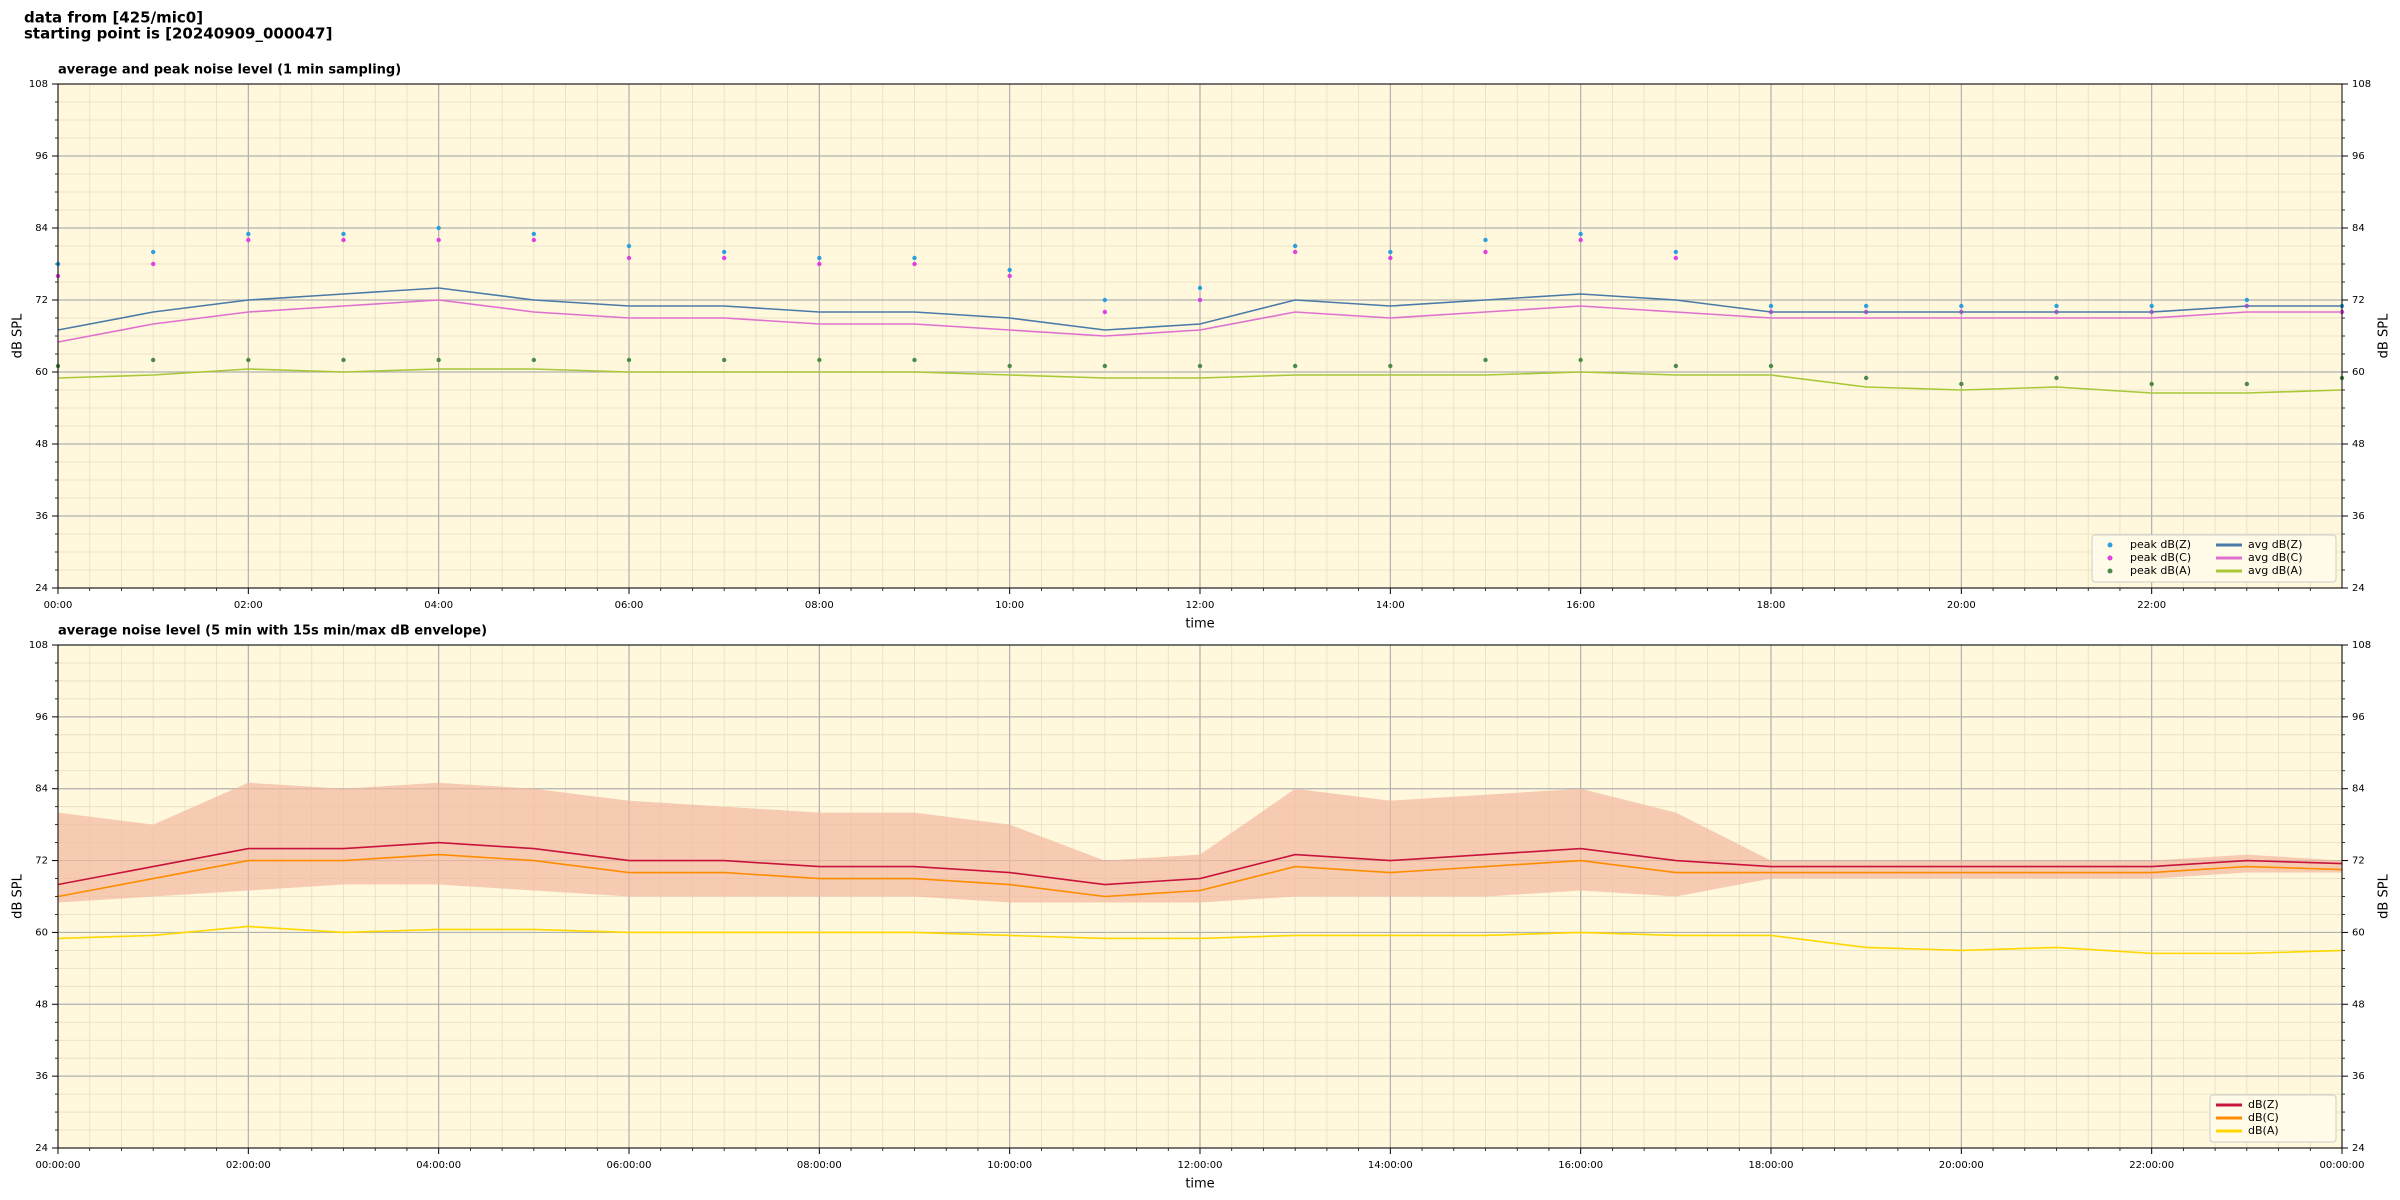 The image size is (2400, 1200). I want to click on x-tick-label: 22:00, so click(2151, 605).